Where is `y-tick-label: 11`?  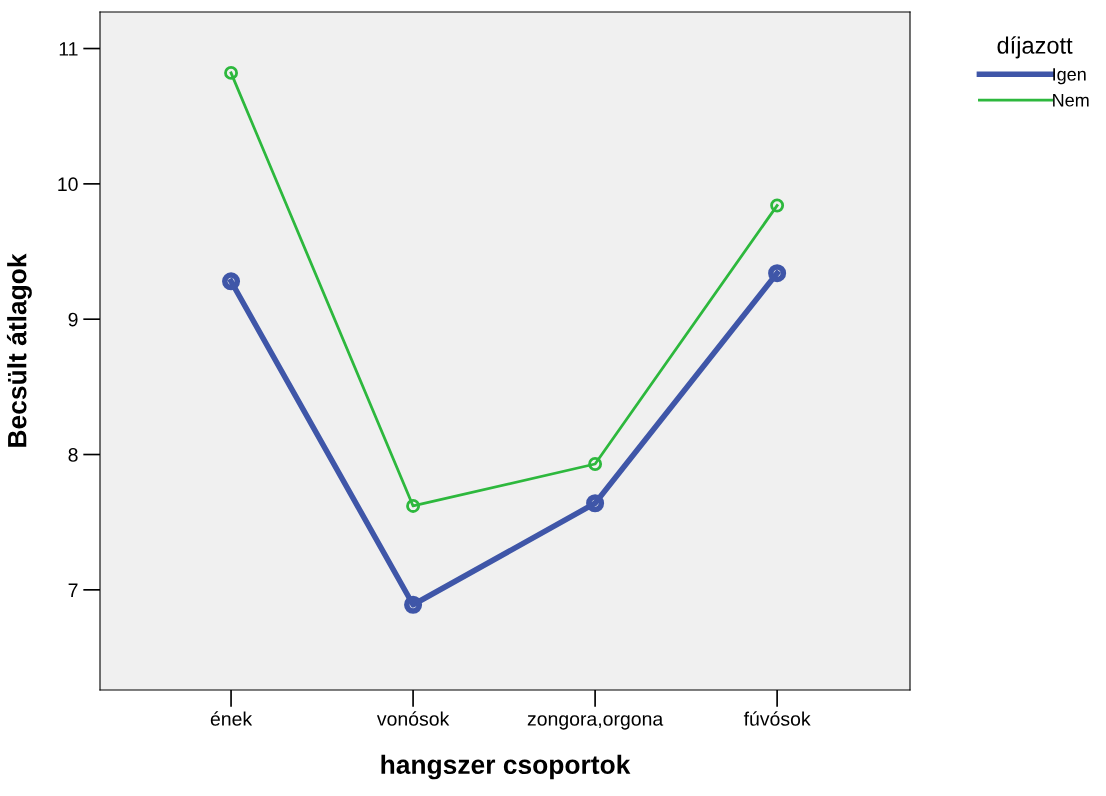 y-tick-label: 11 is located at coordinates (68, 49).